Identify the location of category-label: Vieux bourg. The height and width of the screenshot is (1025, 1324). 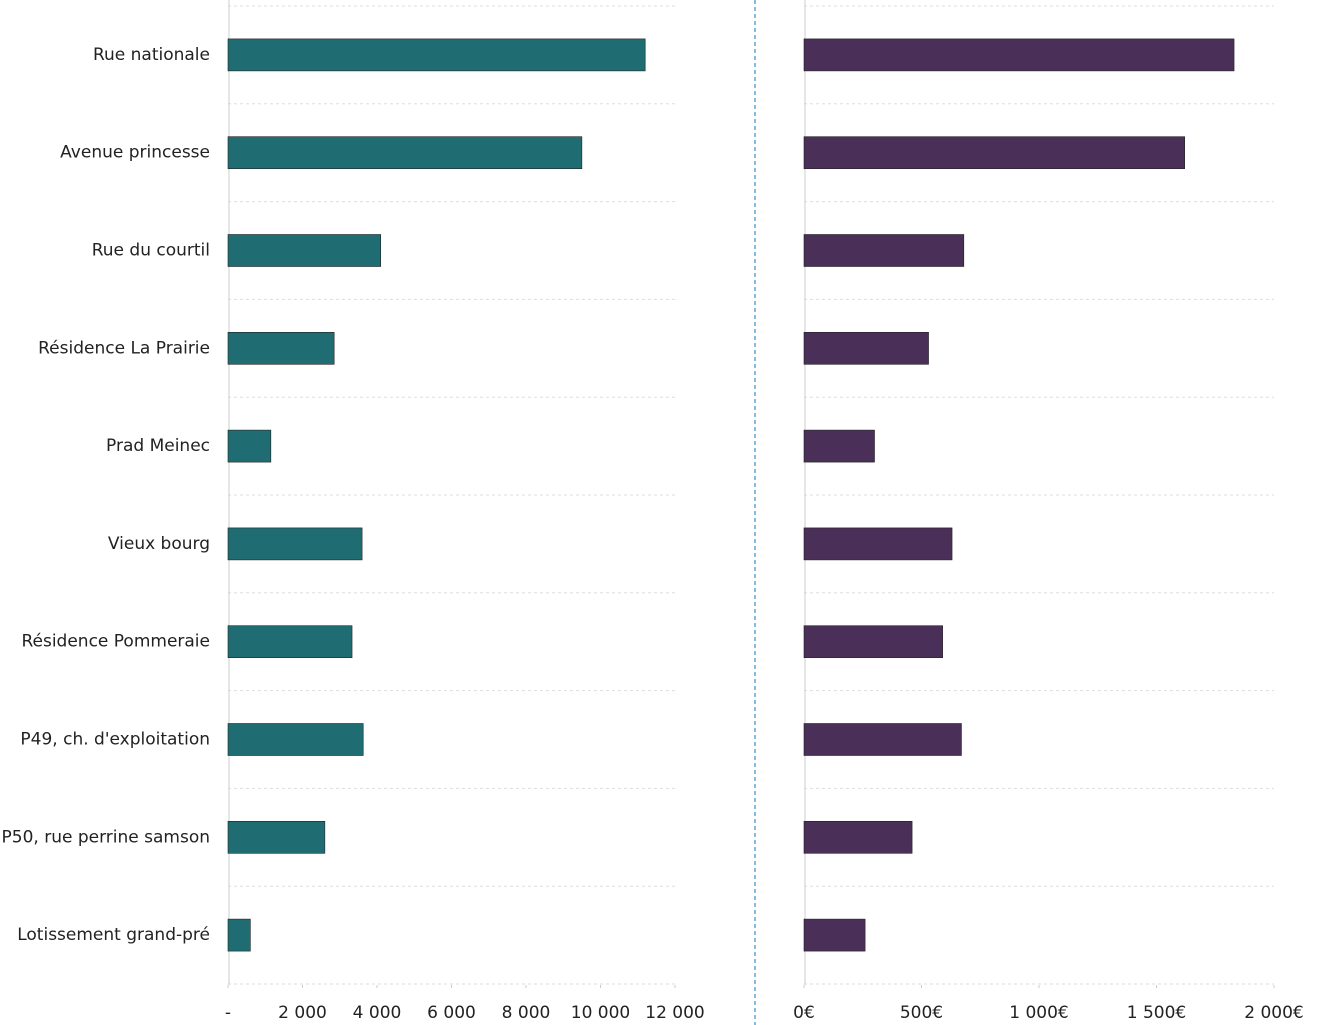
(159, 544).